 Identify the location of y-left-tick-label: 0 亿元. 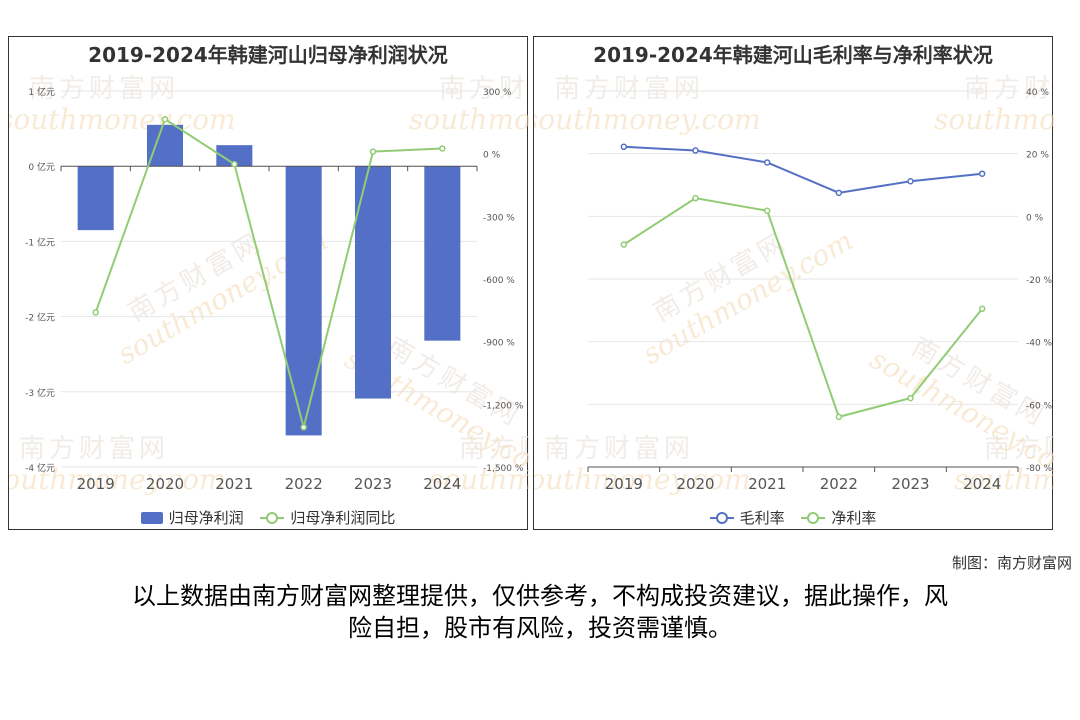
(41, 167).